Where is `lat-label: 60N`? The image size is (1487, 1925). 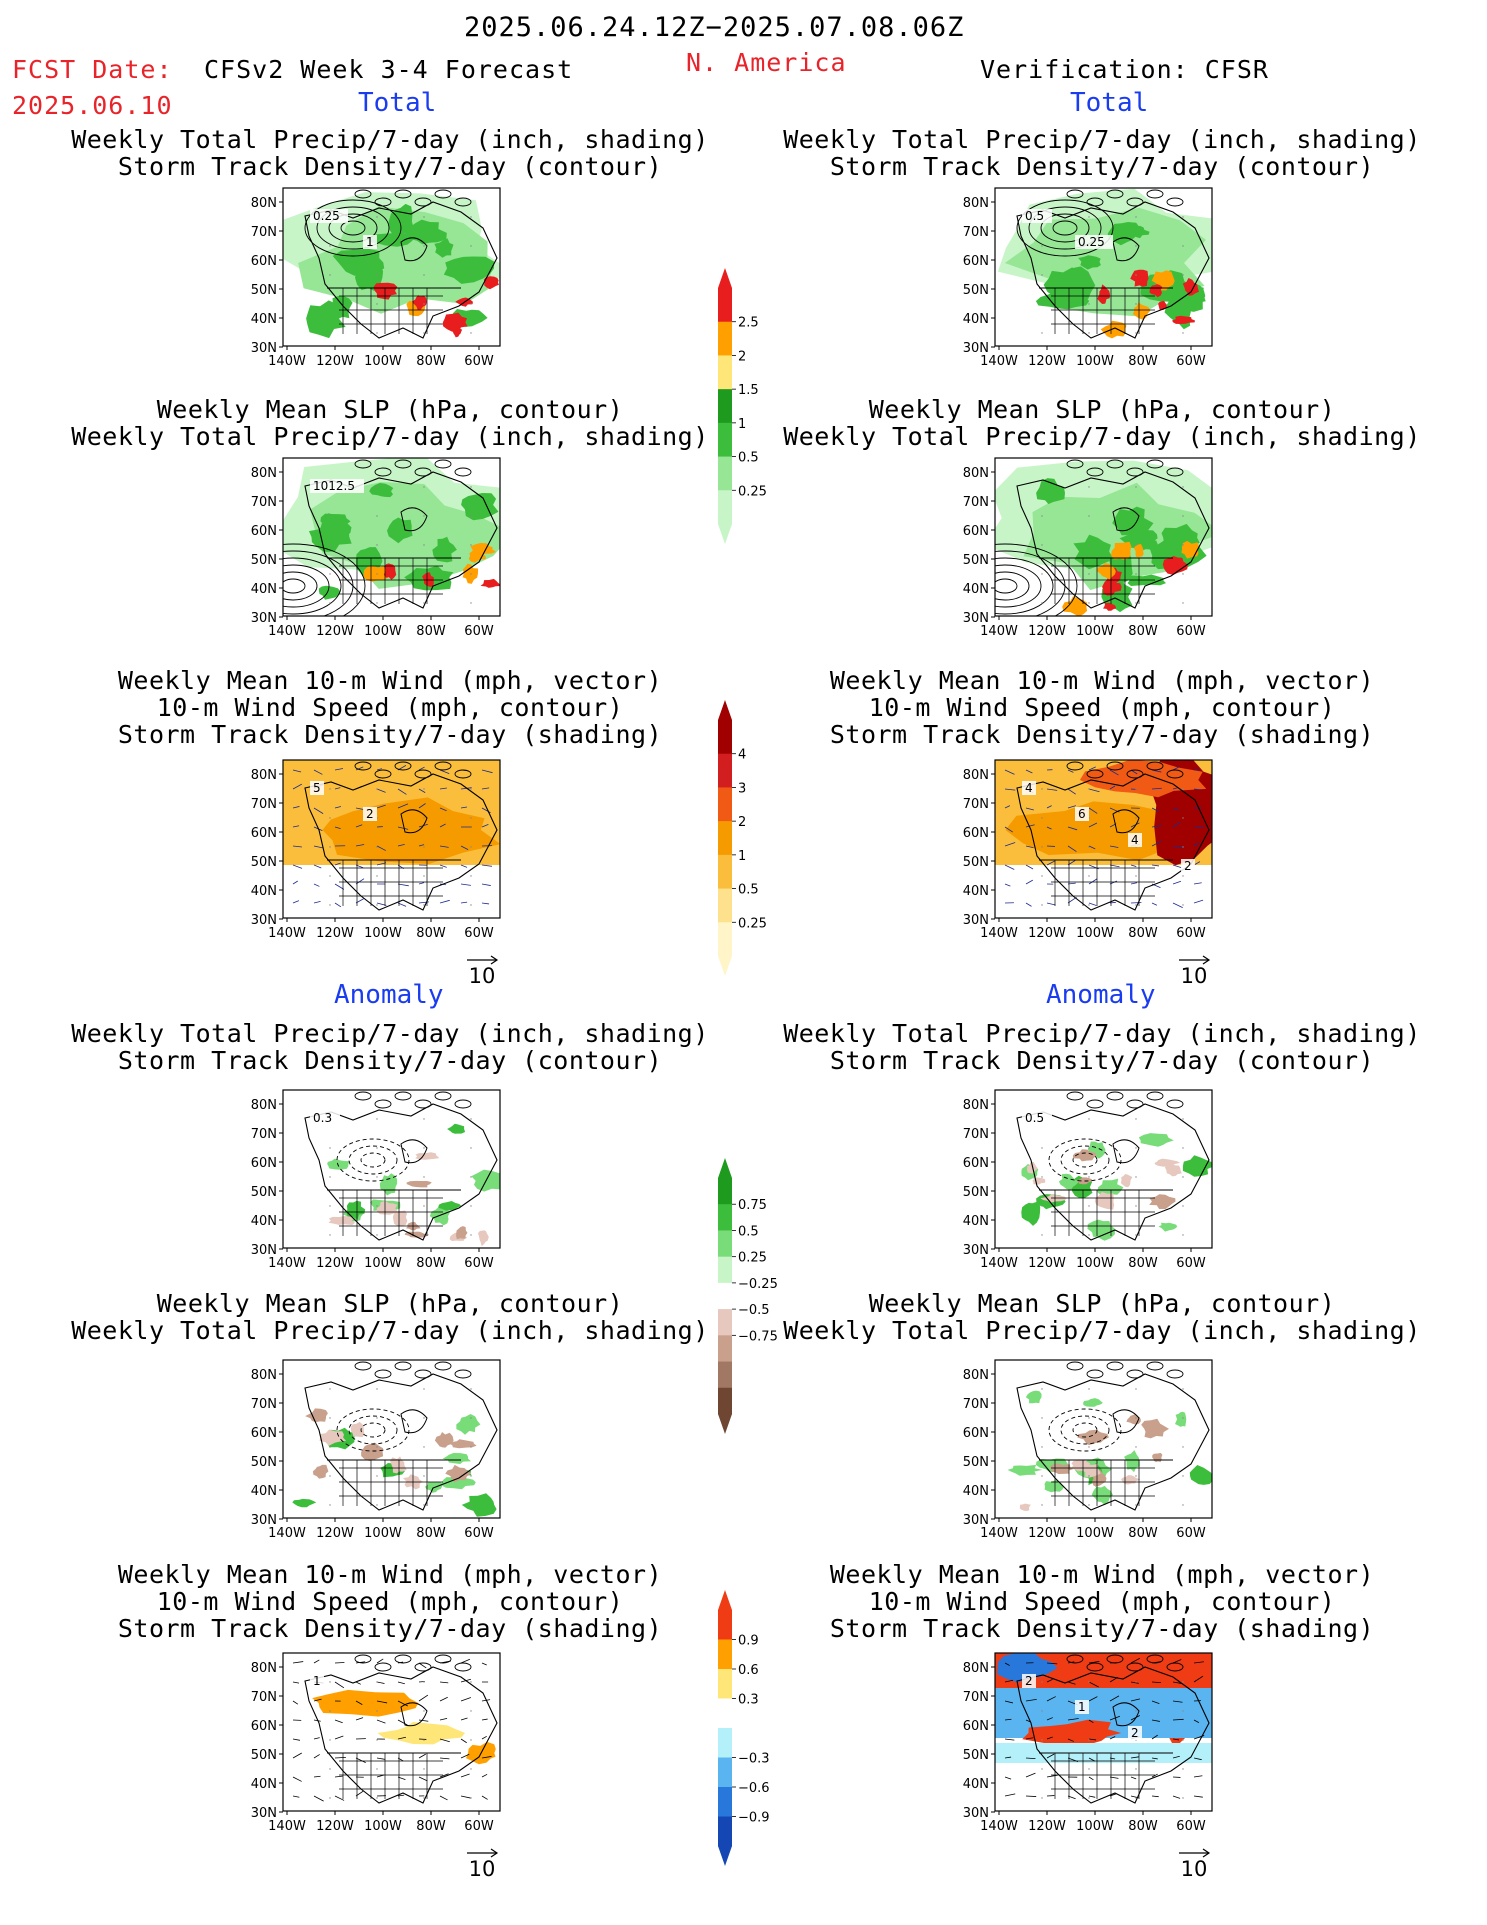
lat-label: 60N is located at coordinates (976, 261).